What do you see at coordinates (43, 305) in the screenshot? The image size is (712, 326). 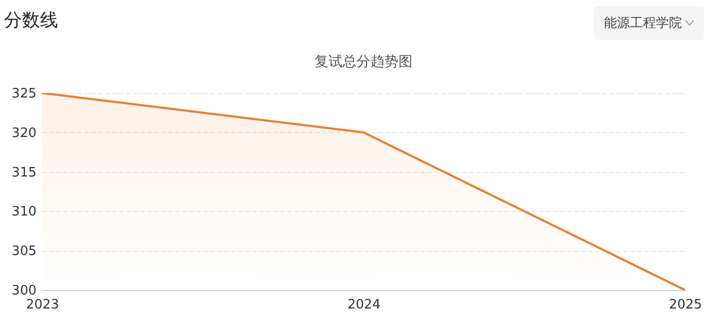 I see `x-tick-label: 2023` at bounding box center [43, 305].